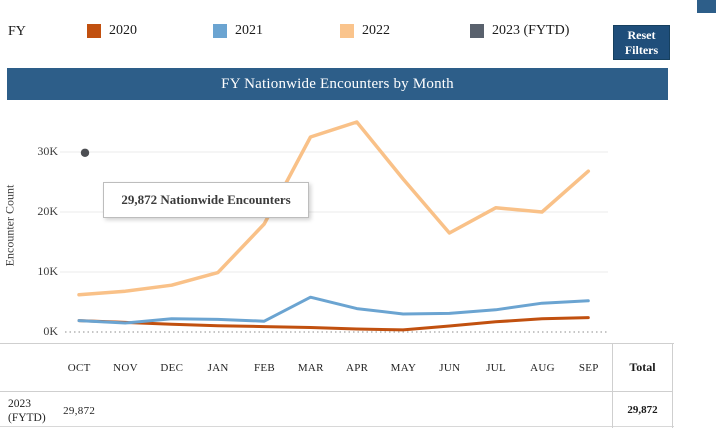 The height and width of the screenshot is (428, 716). Describe the element at coordinates (403, 367) in the screenshot. I see `table-header-may: MAY` at that location.